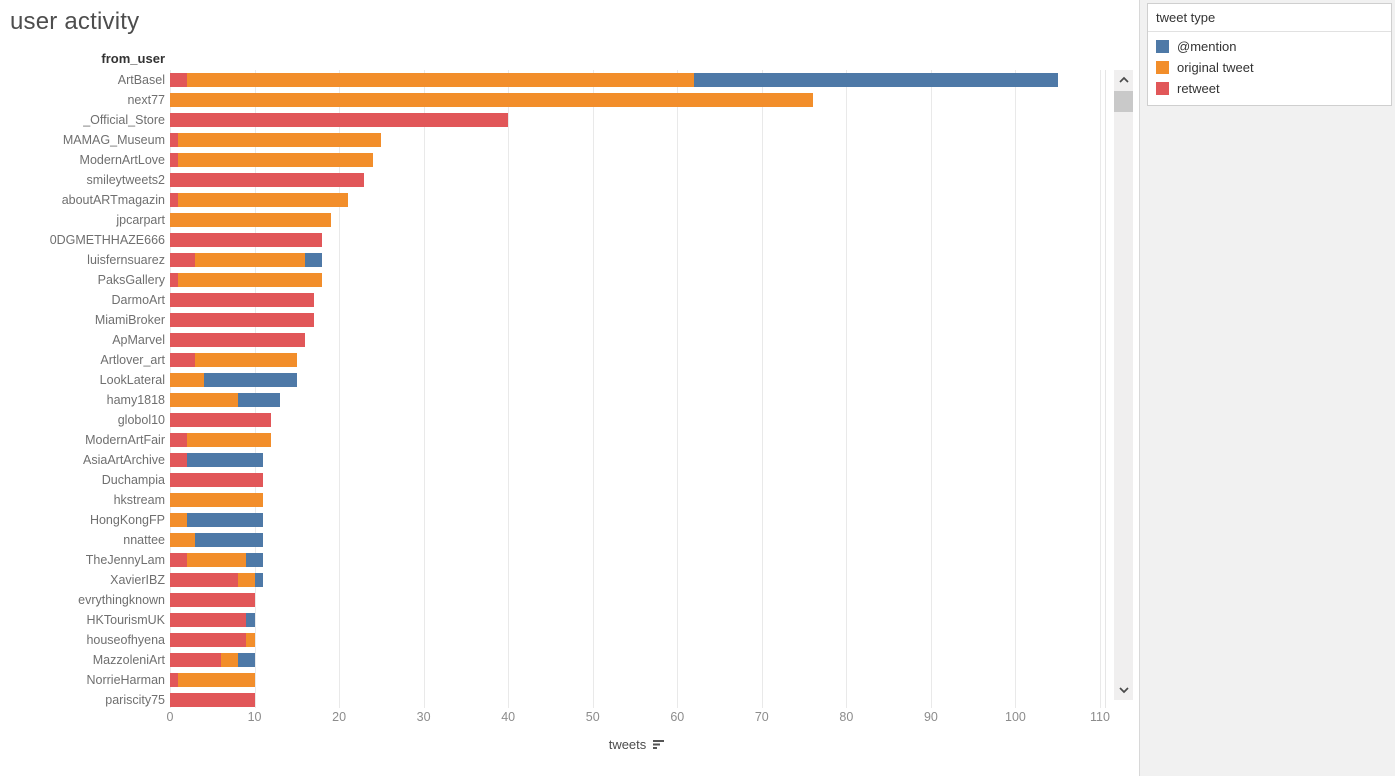 The image size is (1395, 776). What do you see at coordinates (141, 420) in the screenshot?
I see `row-label: globol10` at bounding box center [141, 420].